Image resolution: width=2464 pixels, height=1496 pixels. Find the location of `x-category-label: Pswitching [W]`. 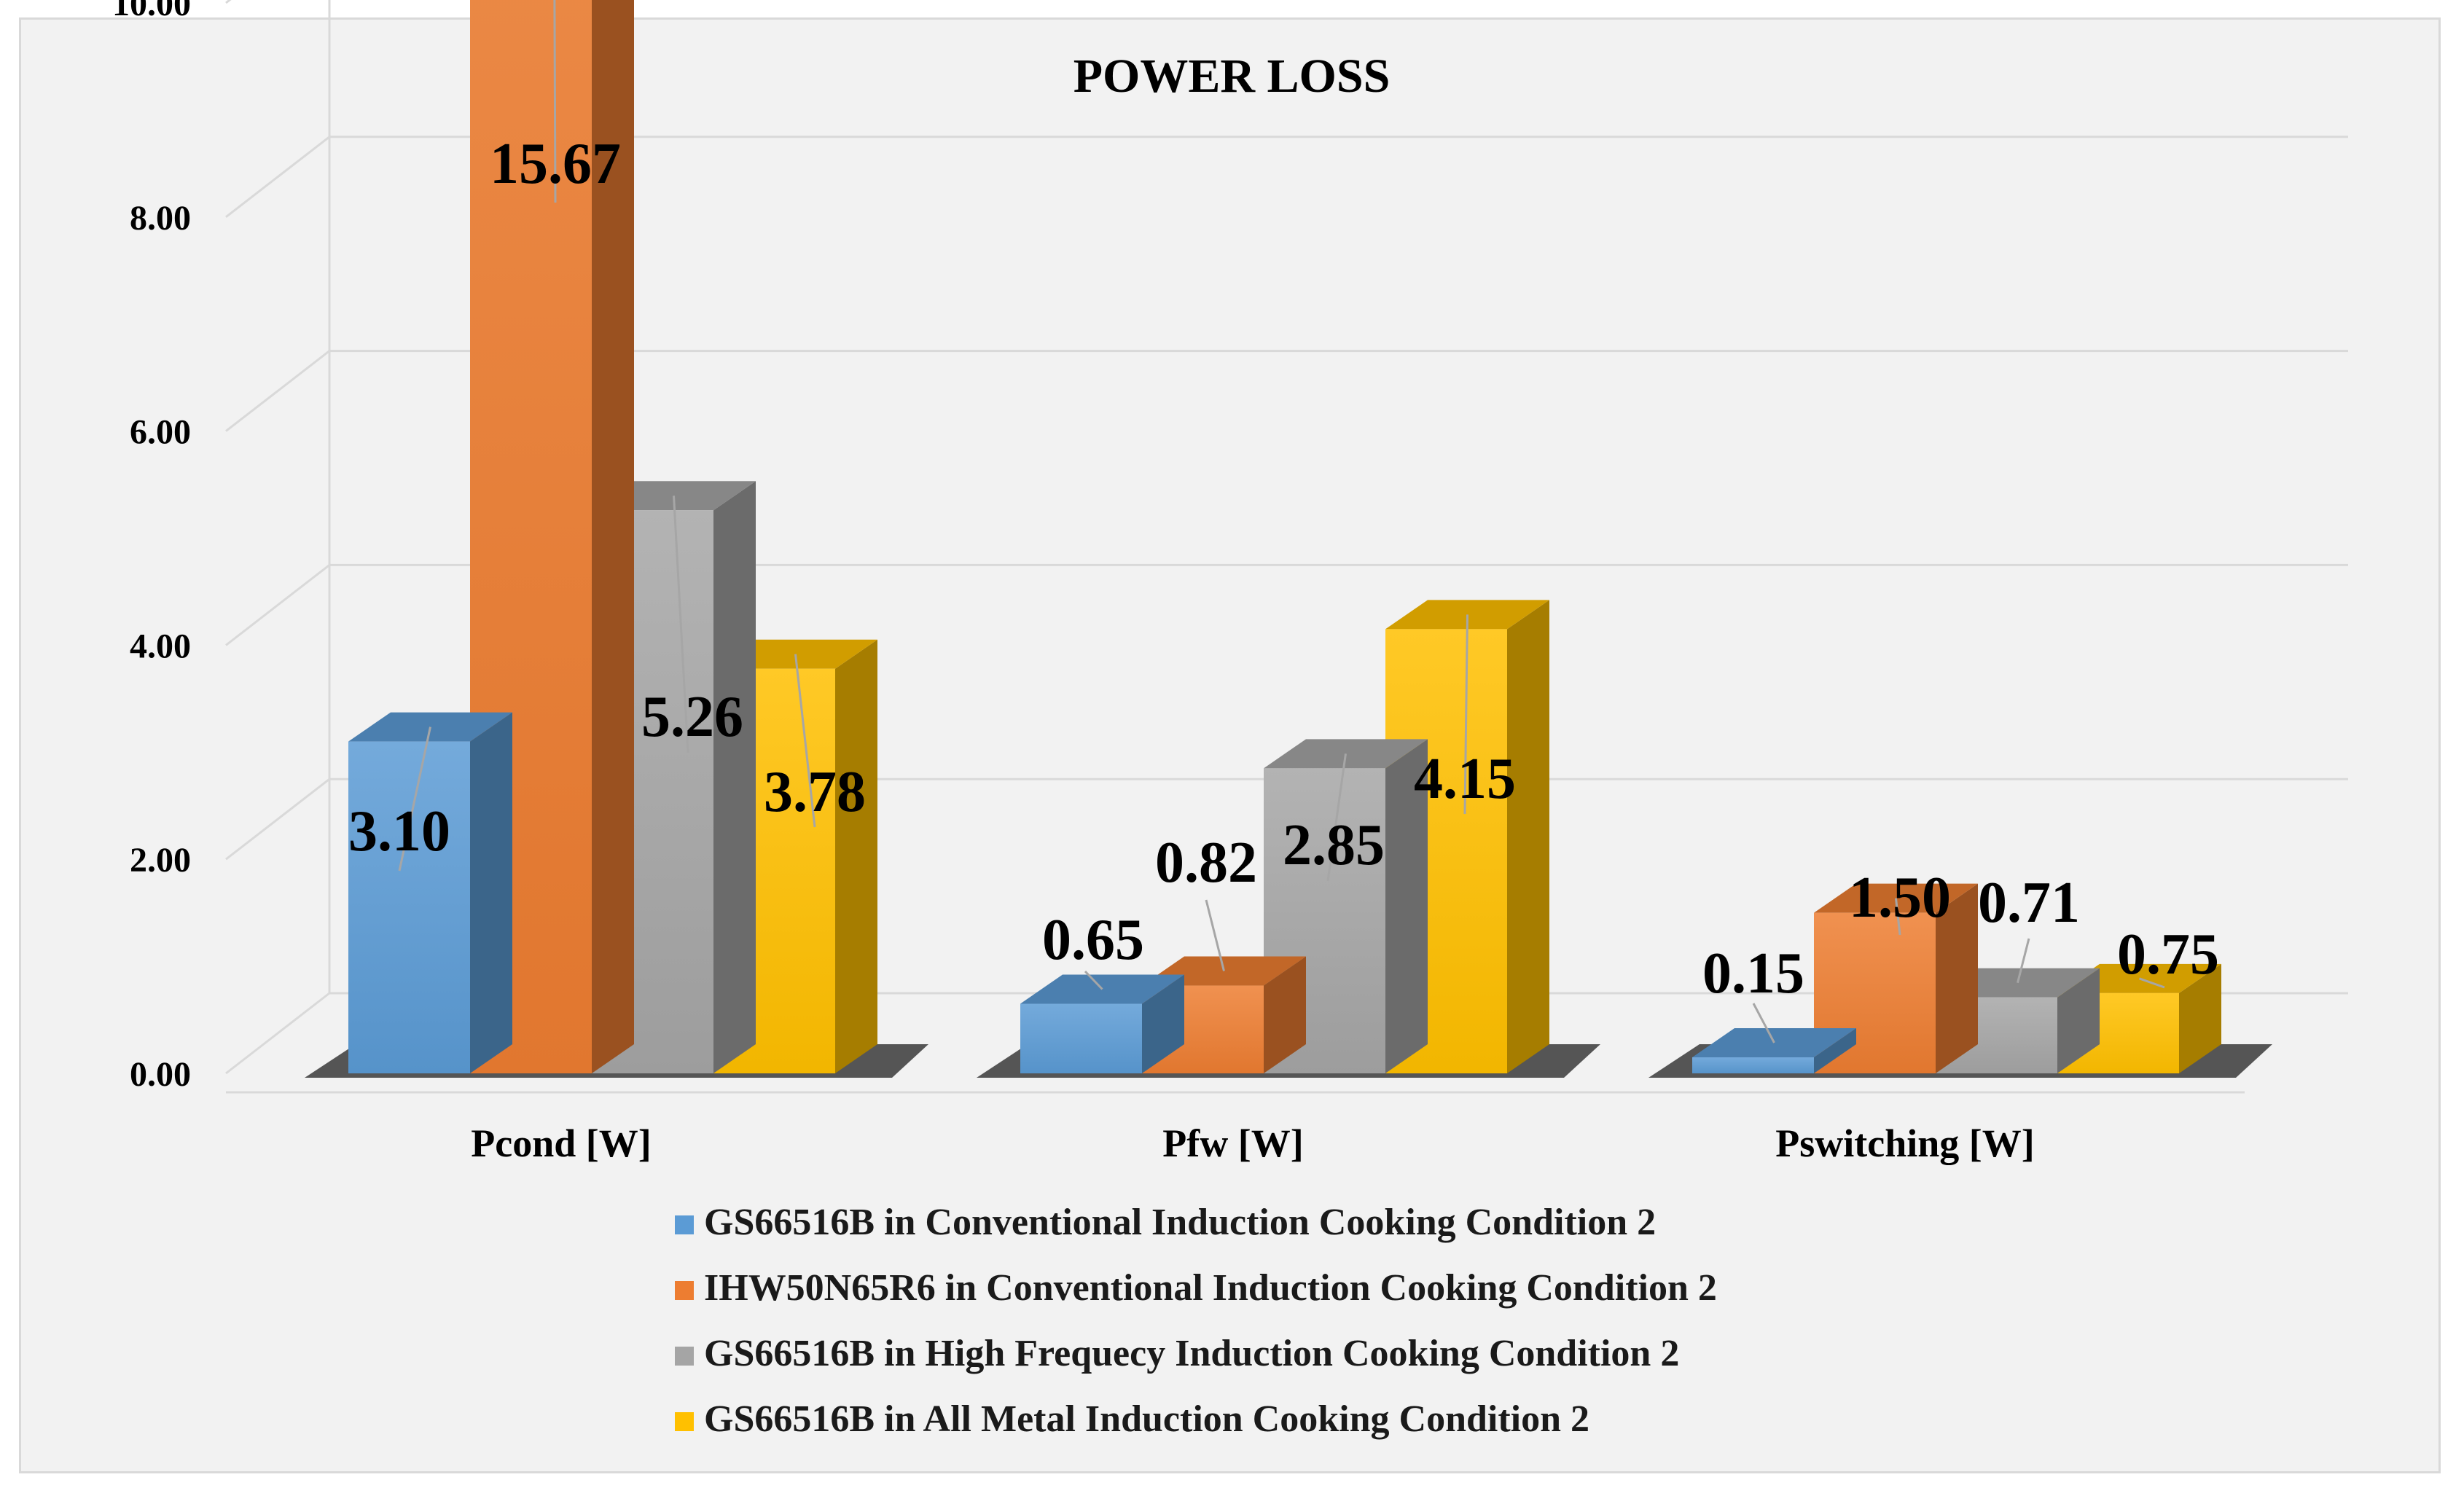

x-category-label: Pswitching [W] is located at coordinates (1904, 1143).